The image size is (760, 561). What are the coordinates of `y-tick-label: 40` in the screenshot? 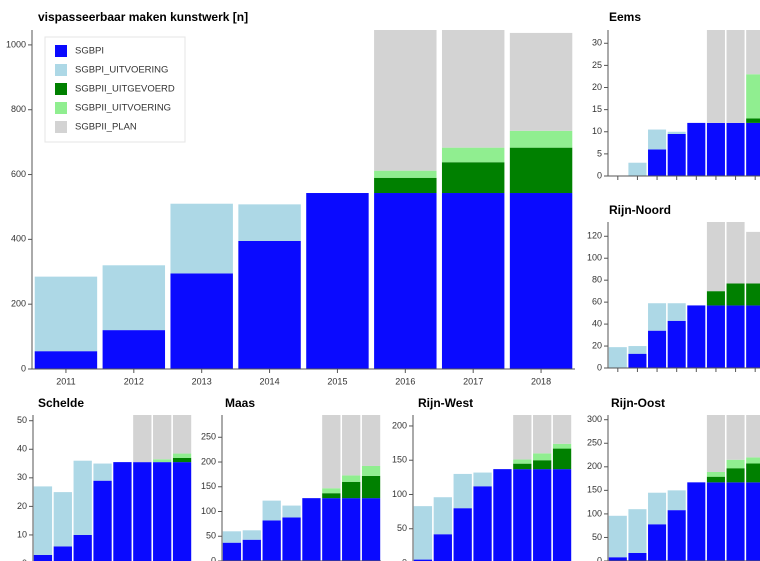 It's located at (597, 323).